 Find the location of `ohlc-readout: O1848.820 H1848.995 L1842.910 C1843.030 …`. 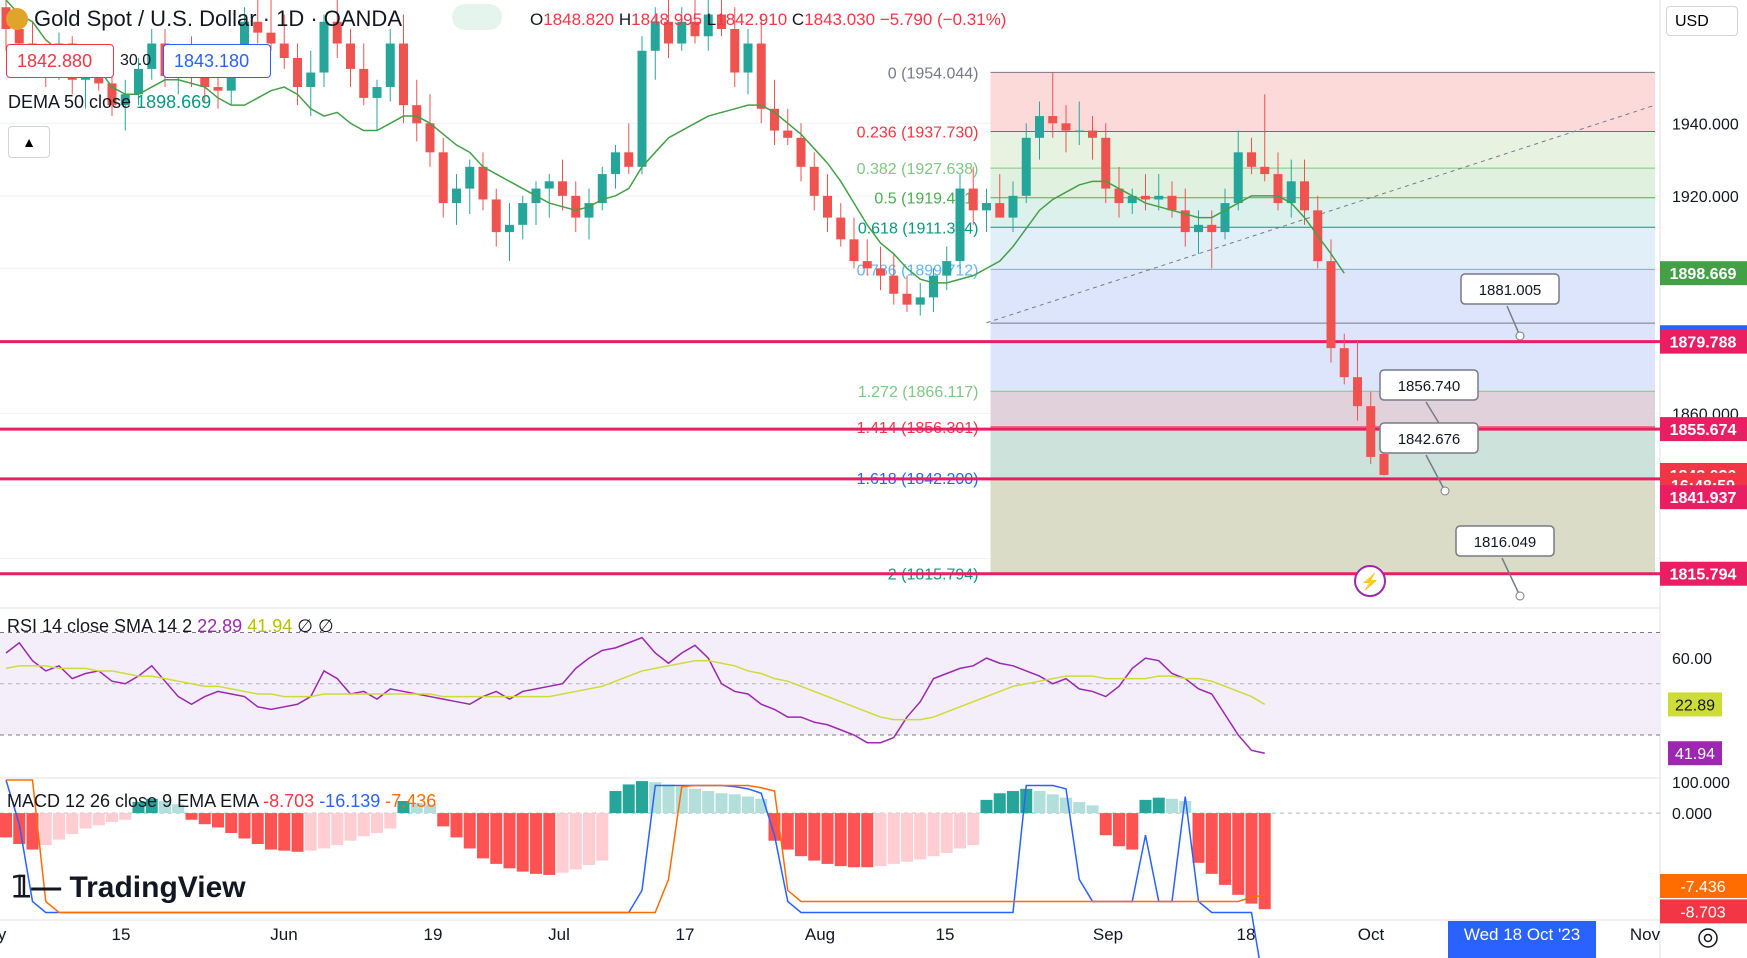

ohlc-readout: O1848.820 H1848.995 L1842.910 C1843.030 … is located at coordinates (768, 20).